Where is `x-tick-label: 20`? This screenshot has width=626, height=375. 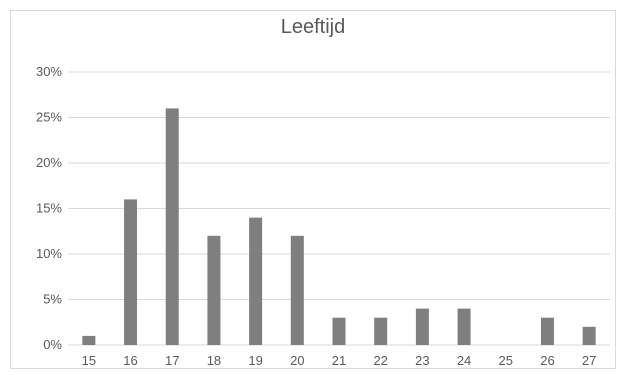
x-tick-label: 20 is located at coordinates (297, 360).